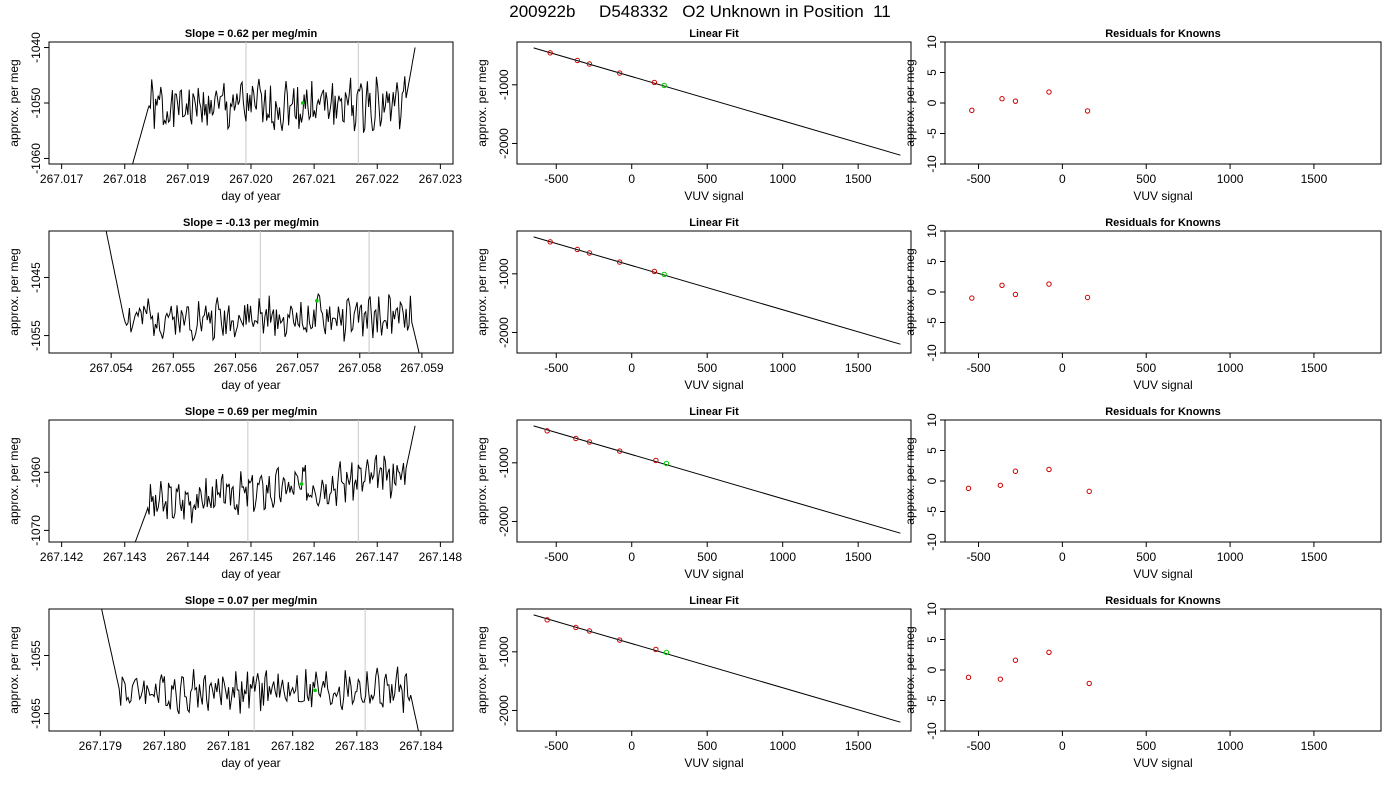 This screenshot has width=1400, height=800. I want to click on plot-title: Linear Fit, so click(714, 34).